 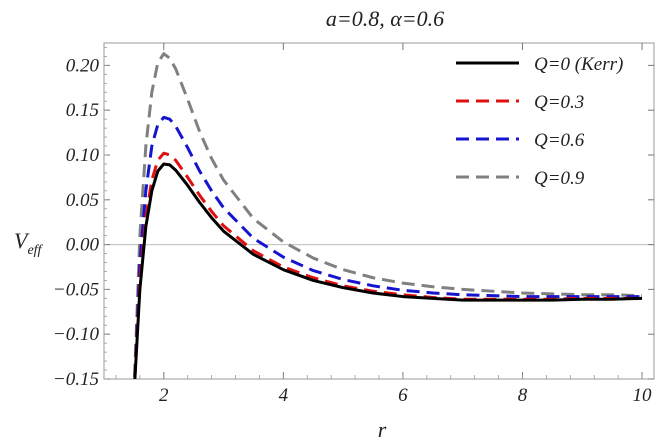 What do you see at coordinates (76, 289) in the screenshot?
I see `y-tick-label: −0.05` at bounding box center [76, 289].